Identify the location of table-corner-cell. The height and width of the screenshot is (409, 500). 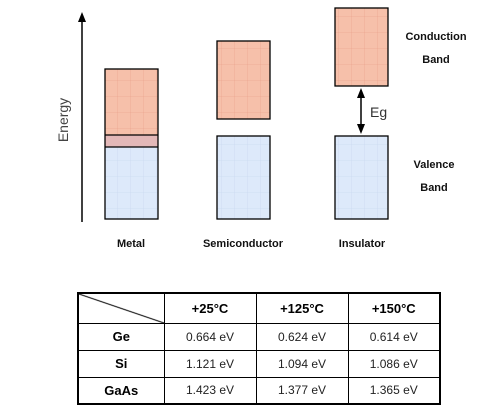
(121, 308).